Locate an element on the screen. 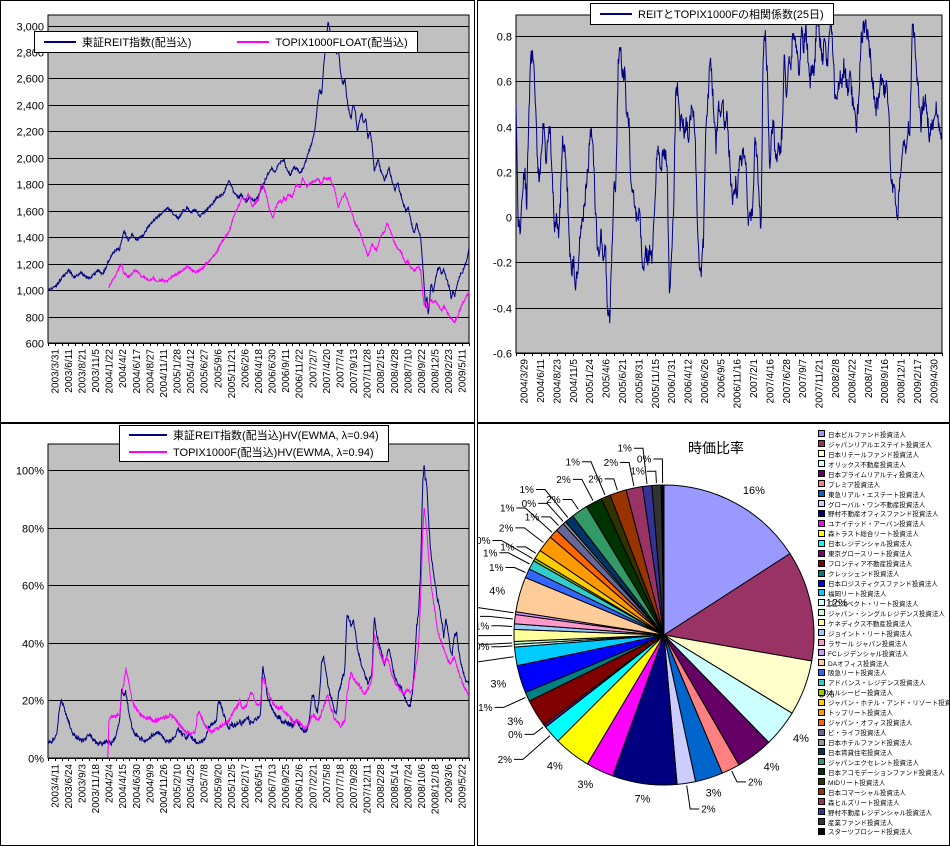 This screenshot has width=950, height=846. pie-legend-item: 森トラスト総合リート投資法人 is located at coordinates (883, 533).